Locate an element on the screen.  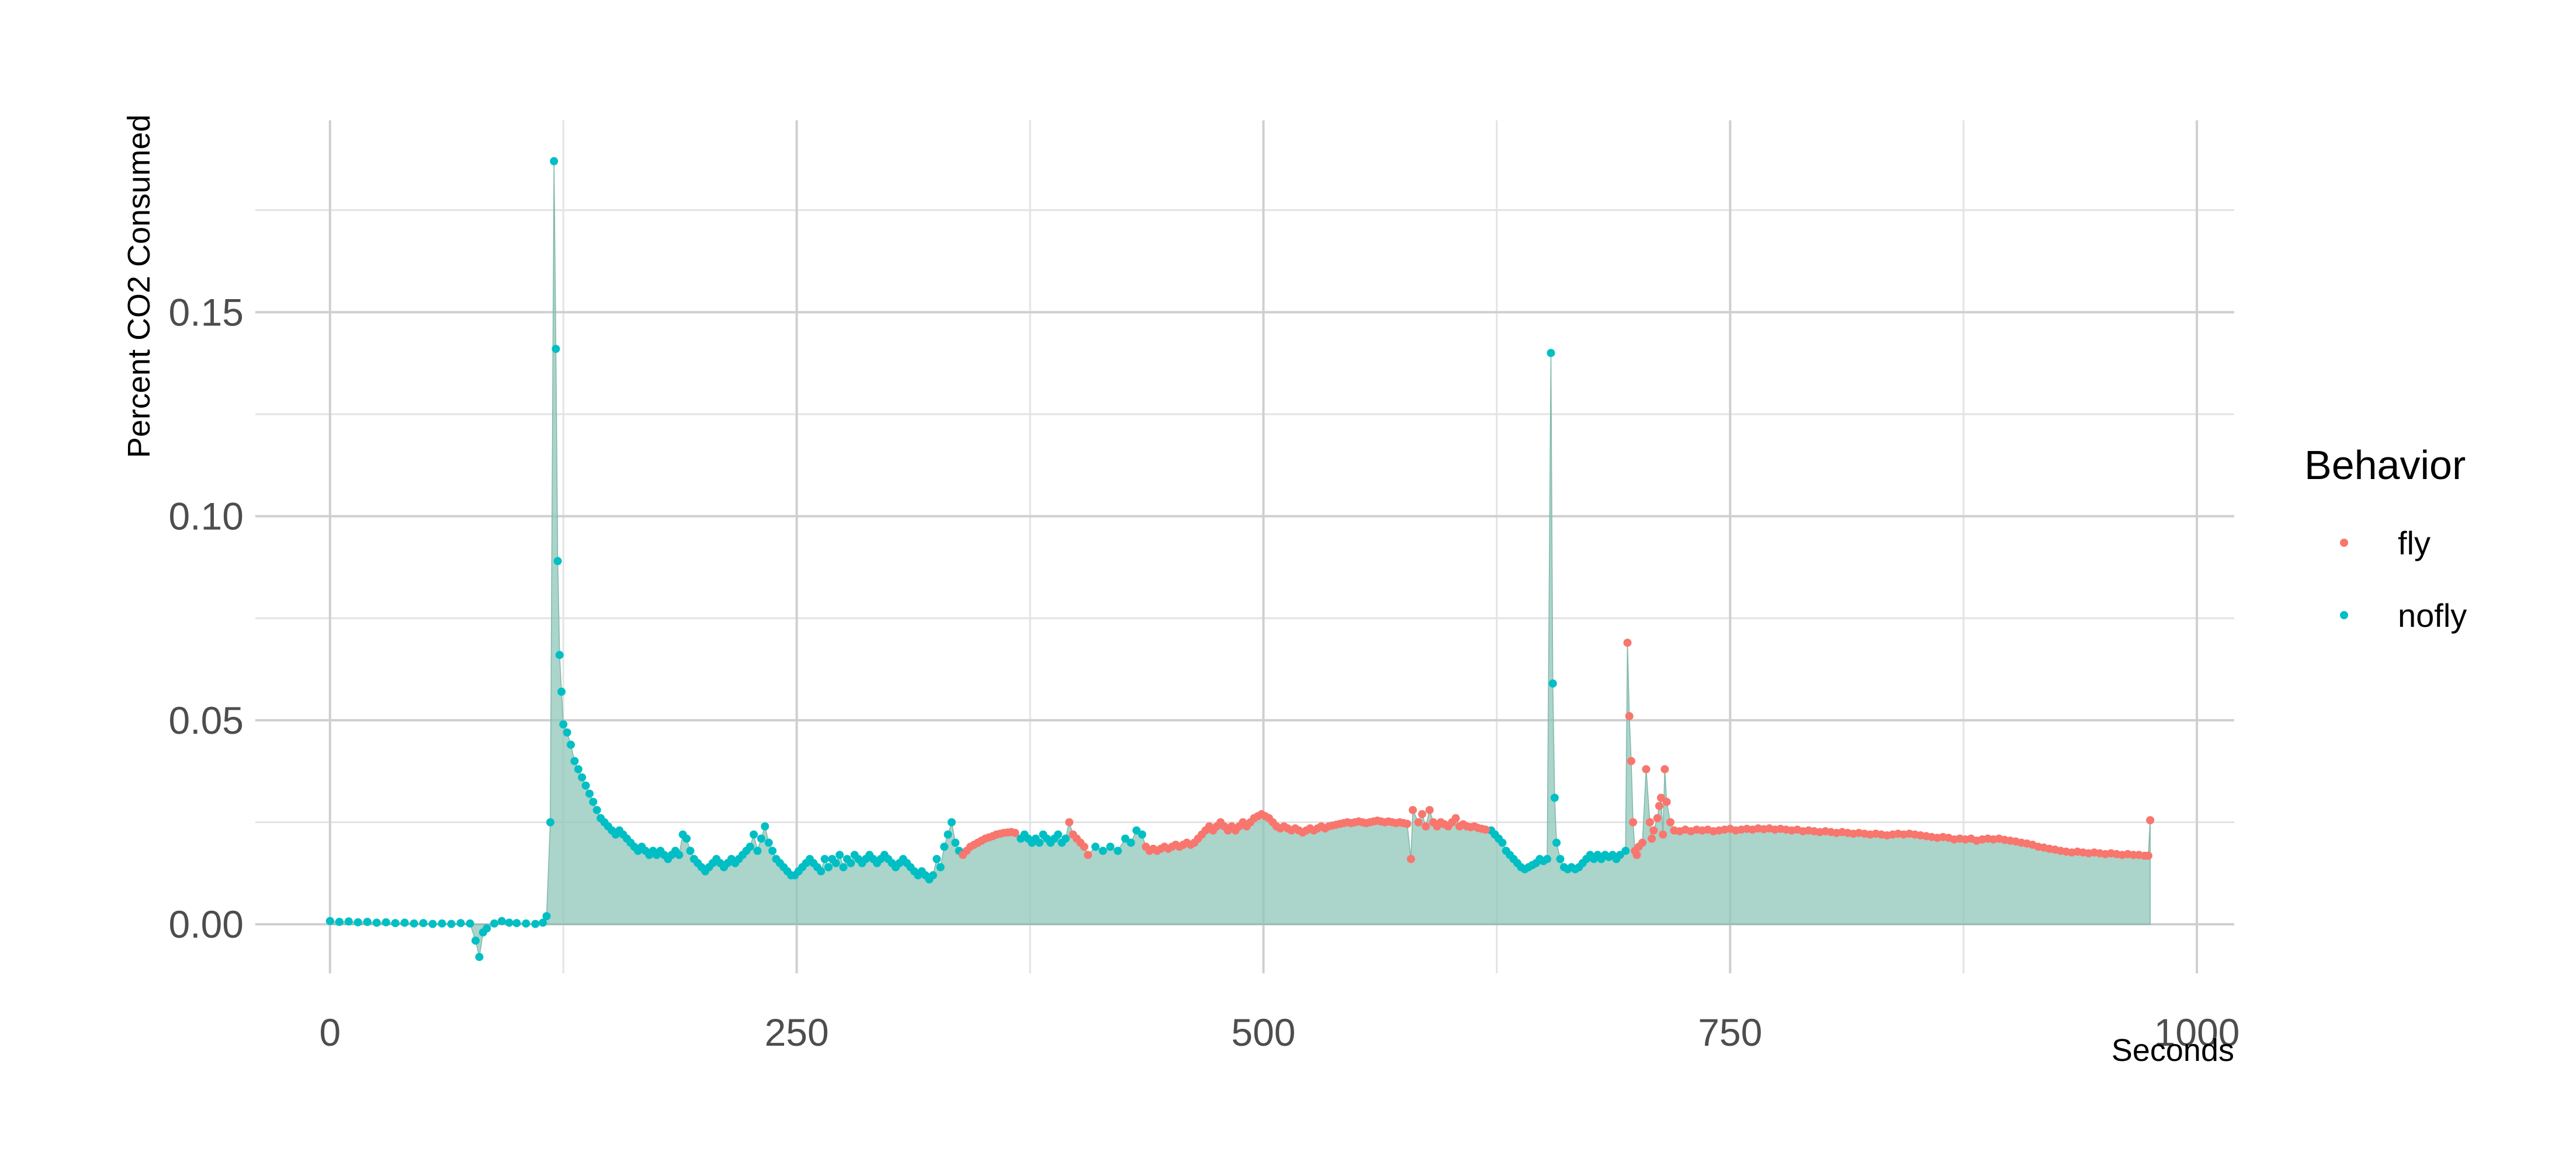
legend-key-fly is located at coordinates (2344, 543).